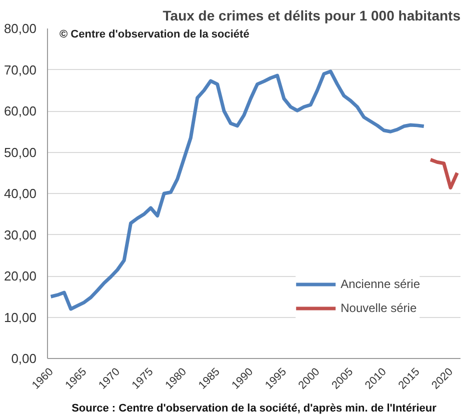 The width and height of the screenshot is (464, 419). What do you see at coordinates (20, 70) in the screenshot?
I see `y-tick-label: 70,00` at bounding box center [20, 70].